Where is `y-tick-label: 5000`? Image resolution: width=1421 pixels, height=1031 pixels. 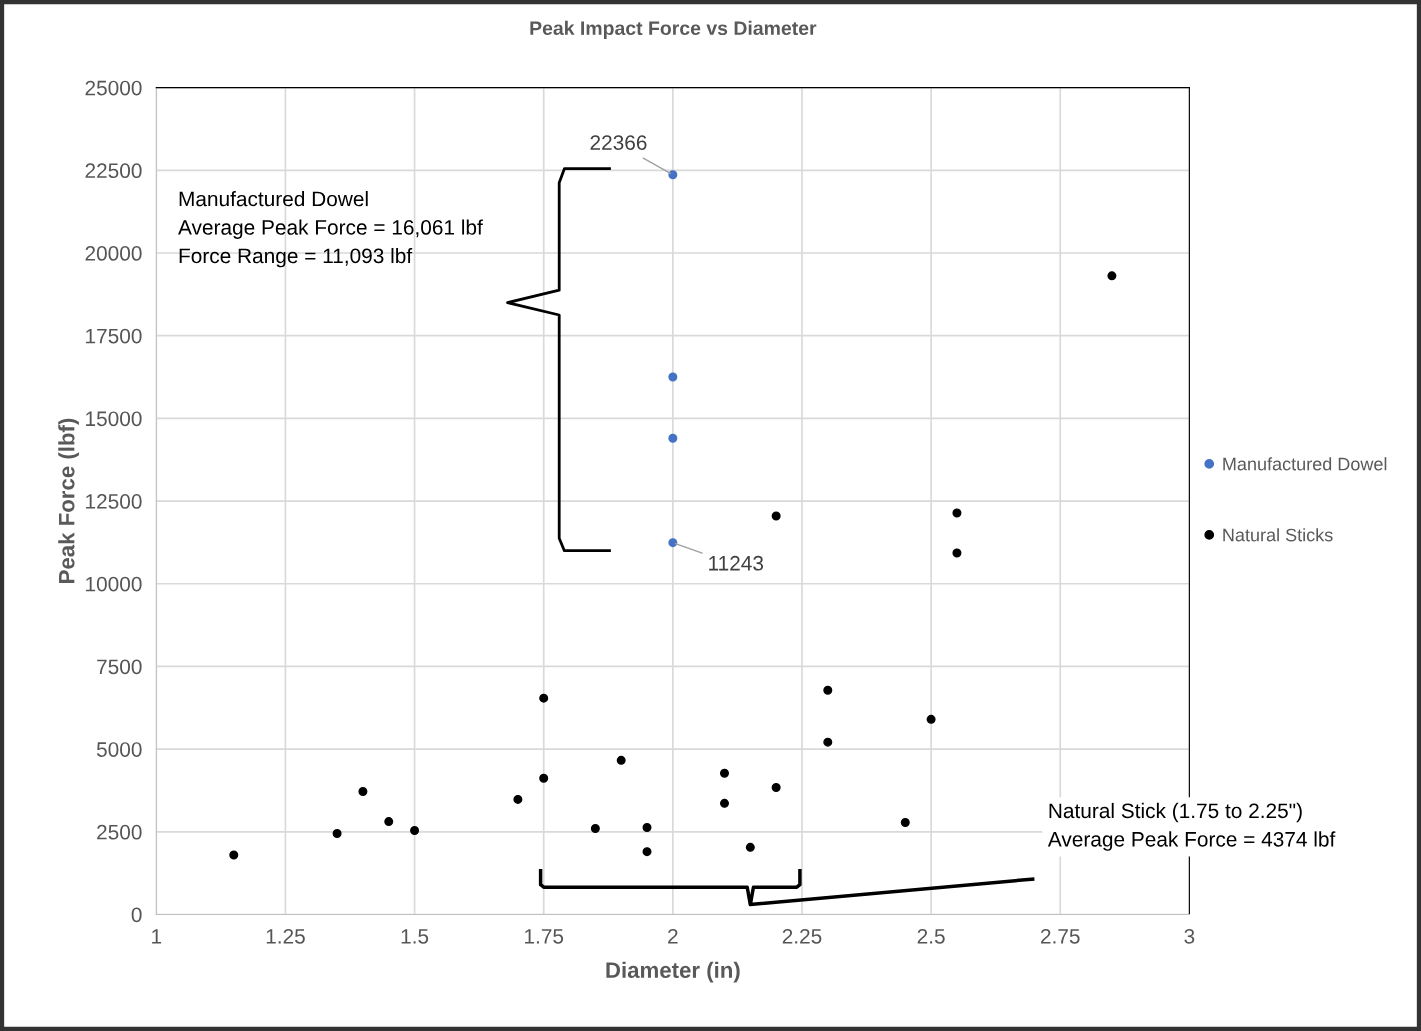
y-tick-label: 5000 is located at coordinates (119, 749).